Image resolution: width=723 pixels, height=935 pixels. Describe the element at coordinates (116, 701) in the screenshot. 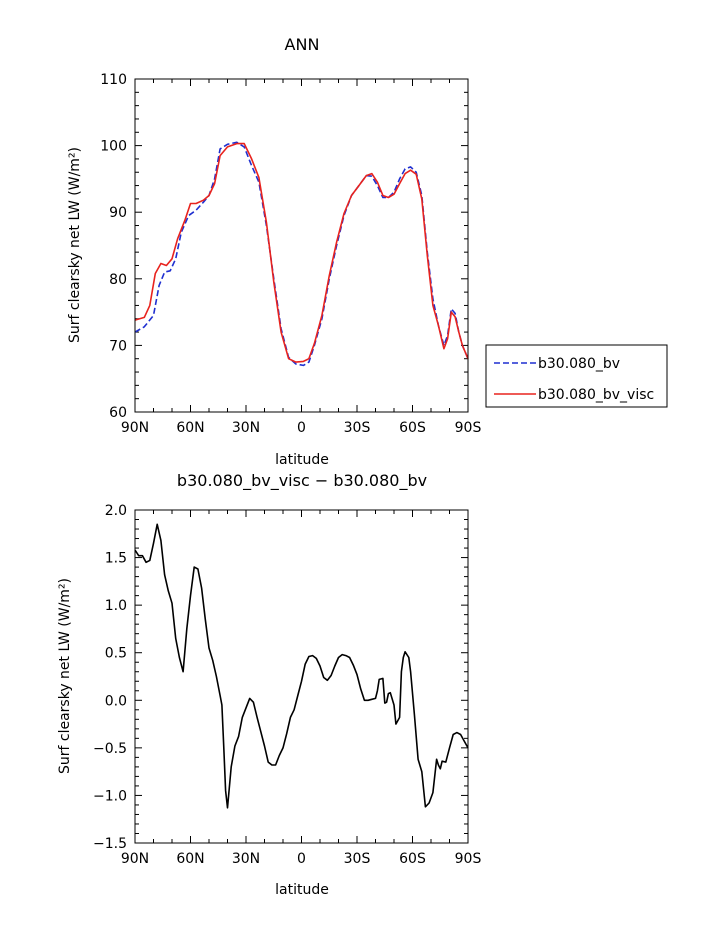

I see `y-tick-label: 0.0` at that location.